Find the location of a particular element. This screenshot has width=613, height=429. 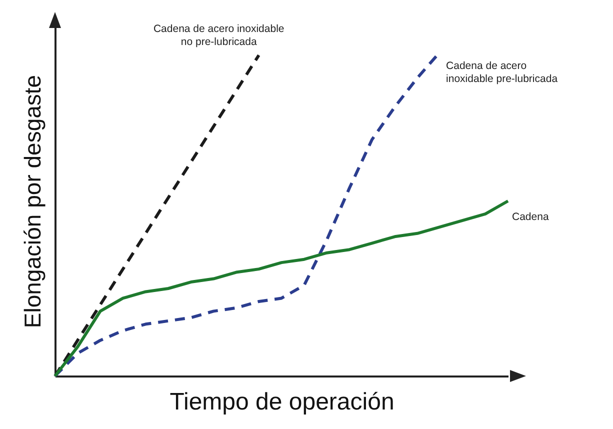

text: Cadena de acero inoxidable no pre-lubricada is located at coordinates (218, 35).